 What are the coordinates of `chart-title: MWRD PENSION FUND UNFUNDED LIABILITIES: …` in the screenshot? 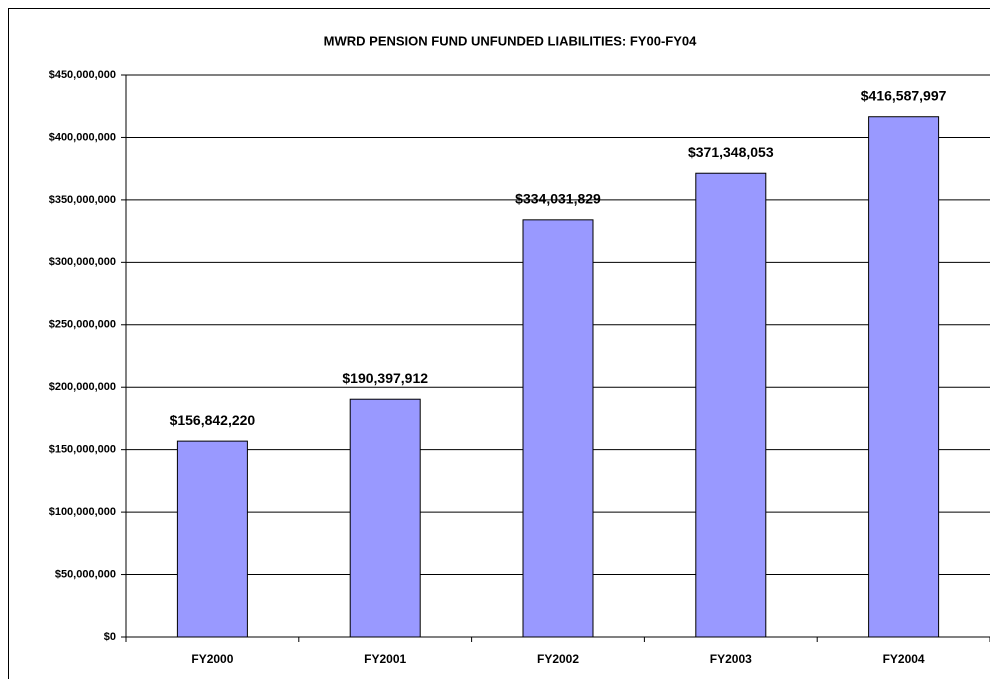 It's located at (510, 40).